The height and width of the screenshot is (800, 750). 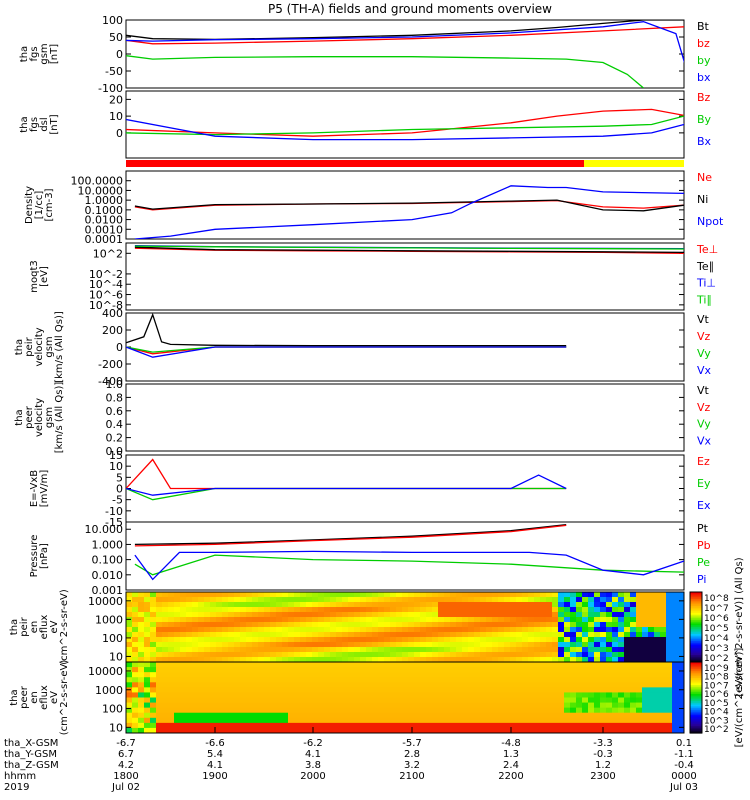 What do you see at coordinates (126, 743) in the screenshot?
I see `x-tick-label: -6.7` at bounding box center [126, 743].